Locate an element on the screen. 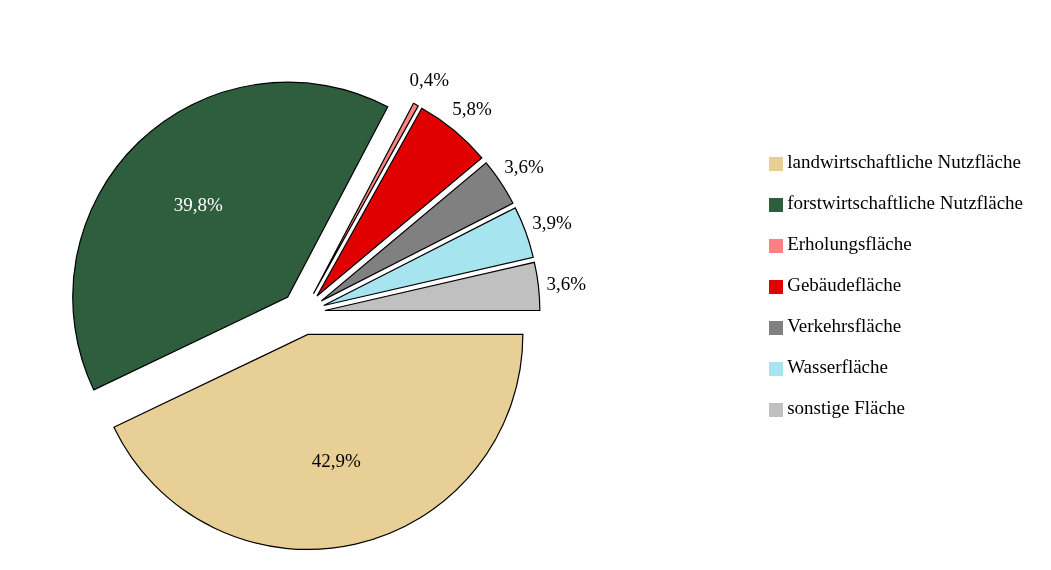 The width and height of the screenshot is (1051, 570). data-label: 0,4% is located at coordinates (429, 80).